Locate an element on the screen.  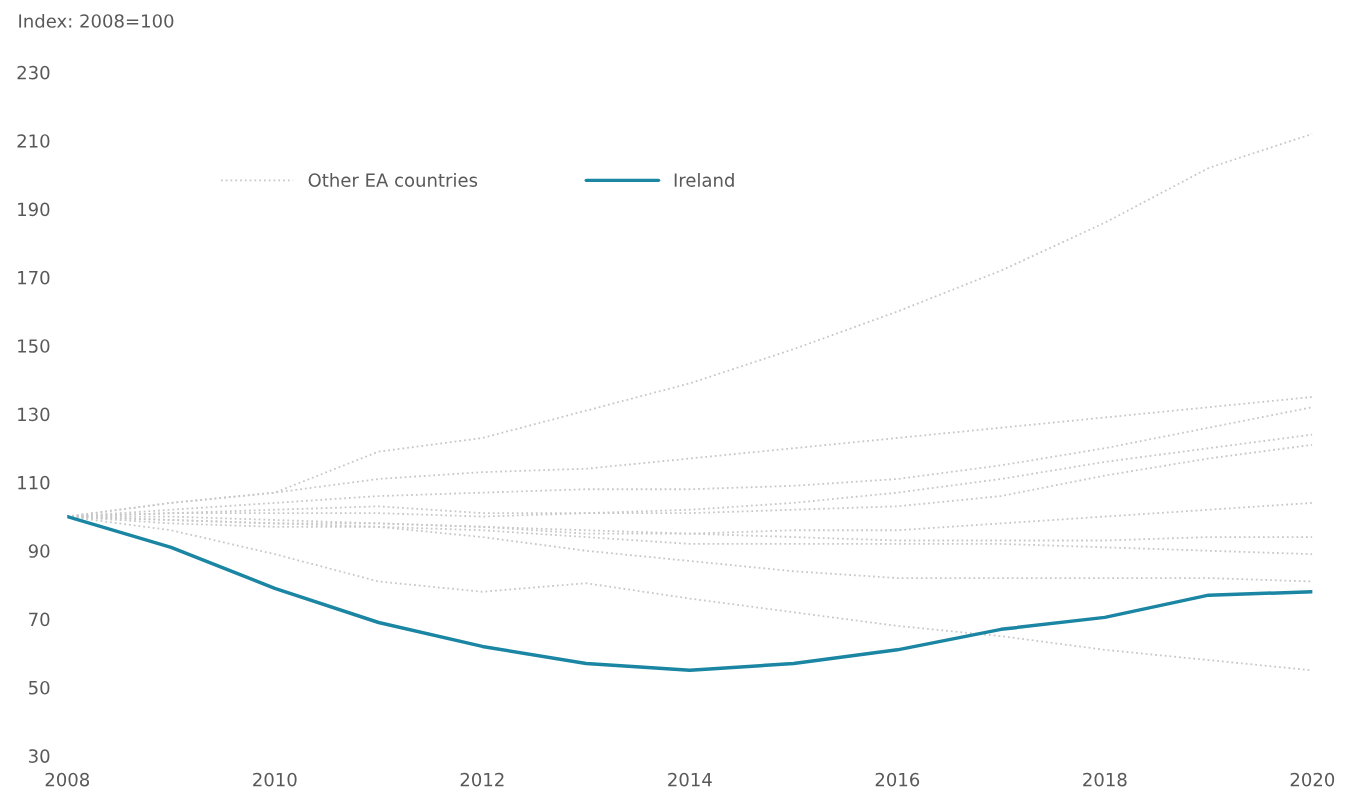
y-tick-label: 130 is located at coordinates (34, 414).